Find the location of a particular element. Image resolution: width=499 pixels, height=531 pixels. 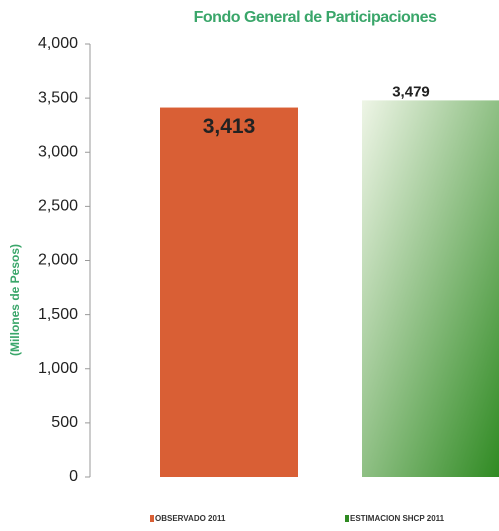

legend-label: OBSERVADO 2011 is located at coordinates (190, 518).